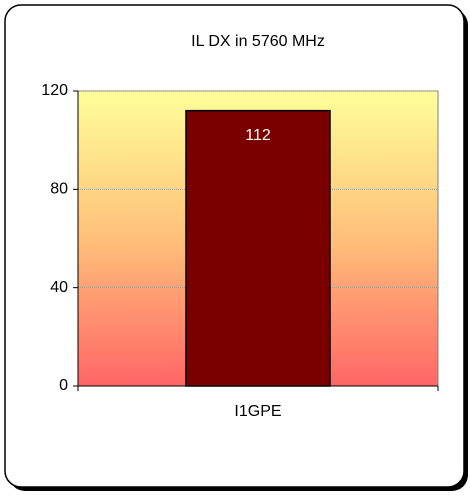 The height and width of the screenshot is (499, 470). Describe the element at coordinates (63, 385) in the screenshot. I see `y-tick-label: 0` at that location.